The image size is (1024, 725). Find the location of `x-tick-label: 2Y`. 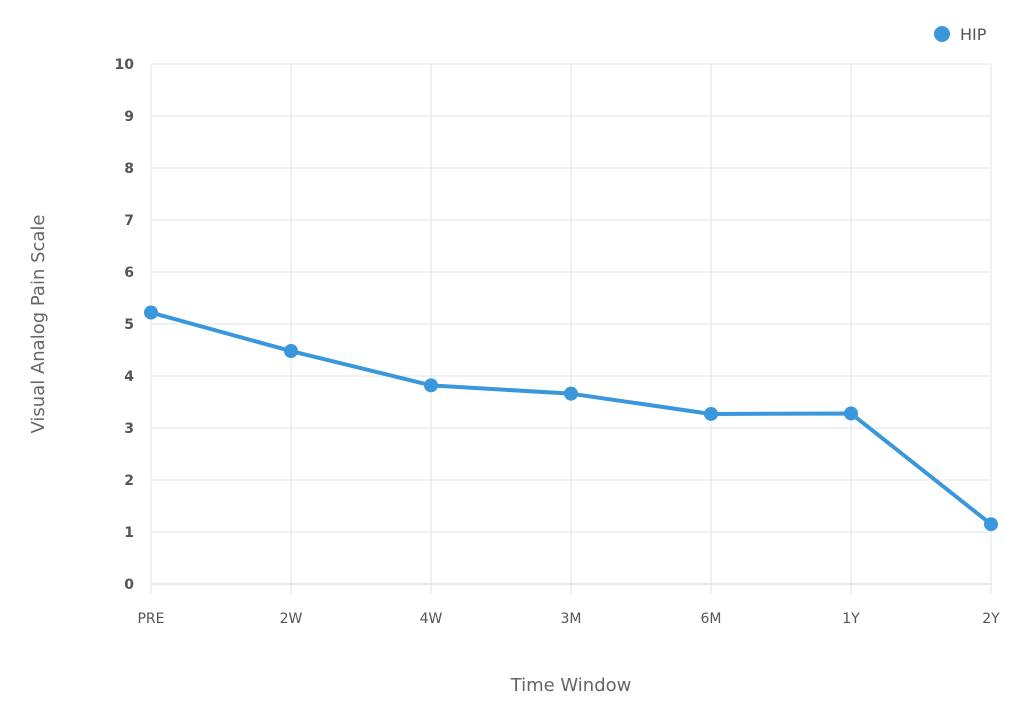

x-tick-label: 2Y is located at coordinates (991, 619).